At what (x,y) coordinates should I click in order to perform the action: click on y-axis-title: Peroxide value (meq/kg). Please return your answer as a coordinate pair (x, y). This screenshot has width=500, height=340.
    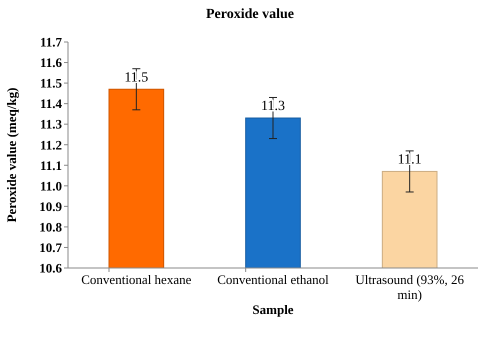
    Looking at the image, I should click on (11, 155).